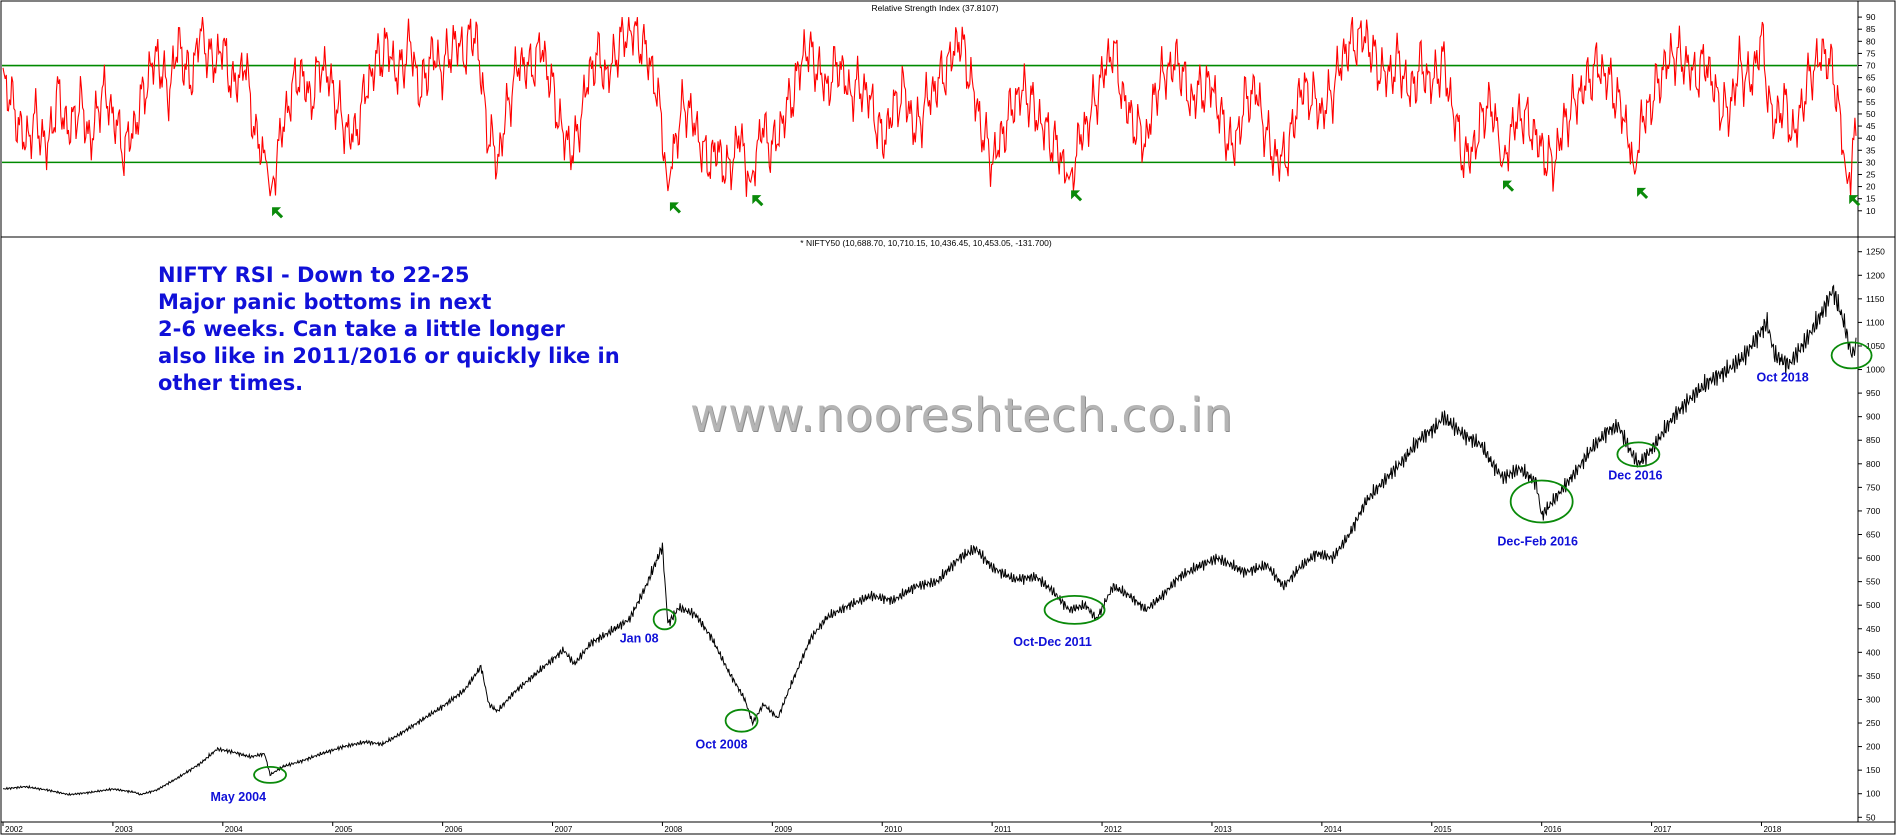 This screenshot has height=840, width=1896. What do you see at coordinates (934, 8) in the screenshot?
I see `rsi-title: Relative Strength Index (37.8107)` at bounding box center [934, 8].